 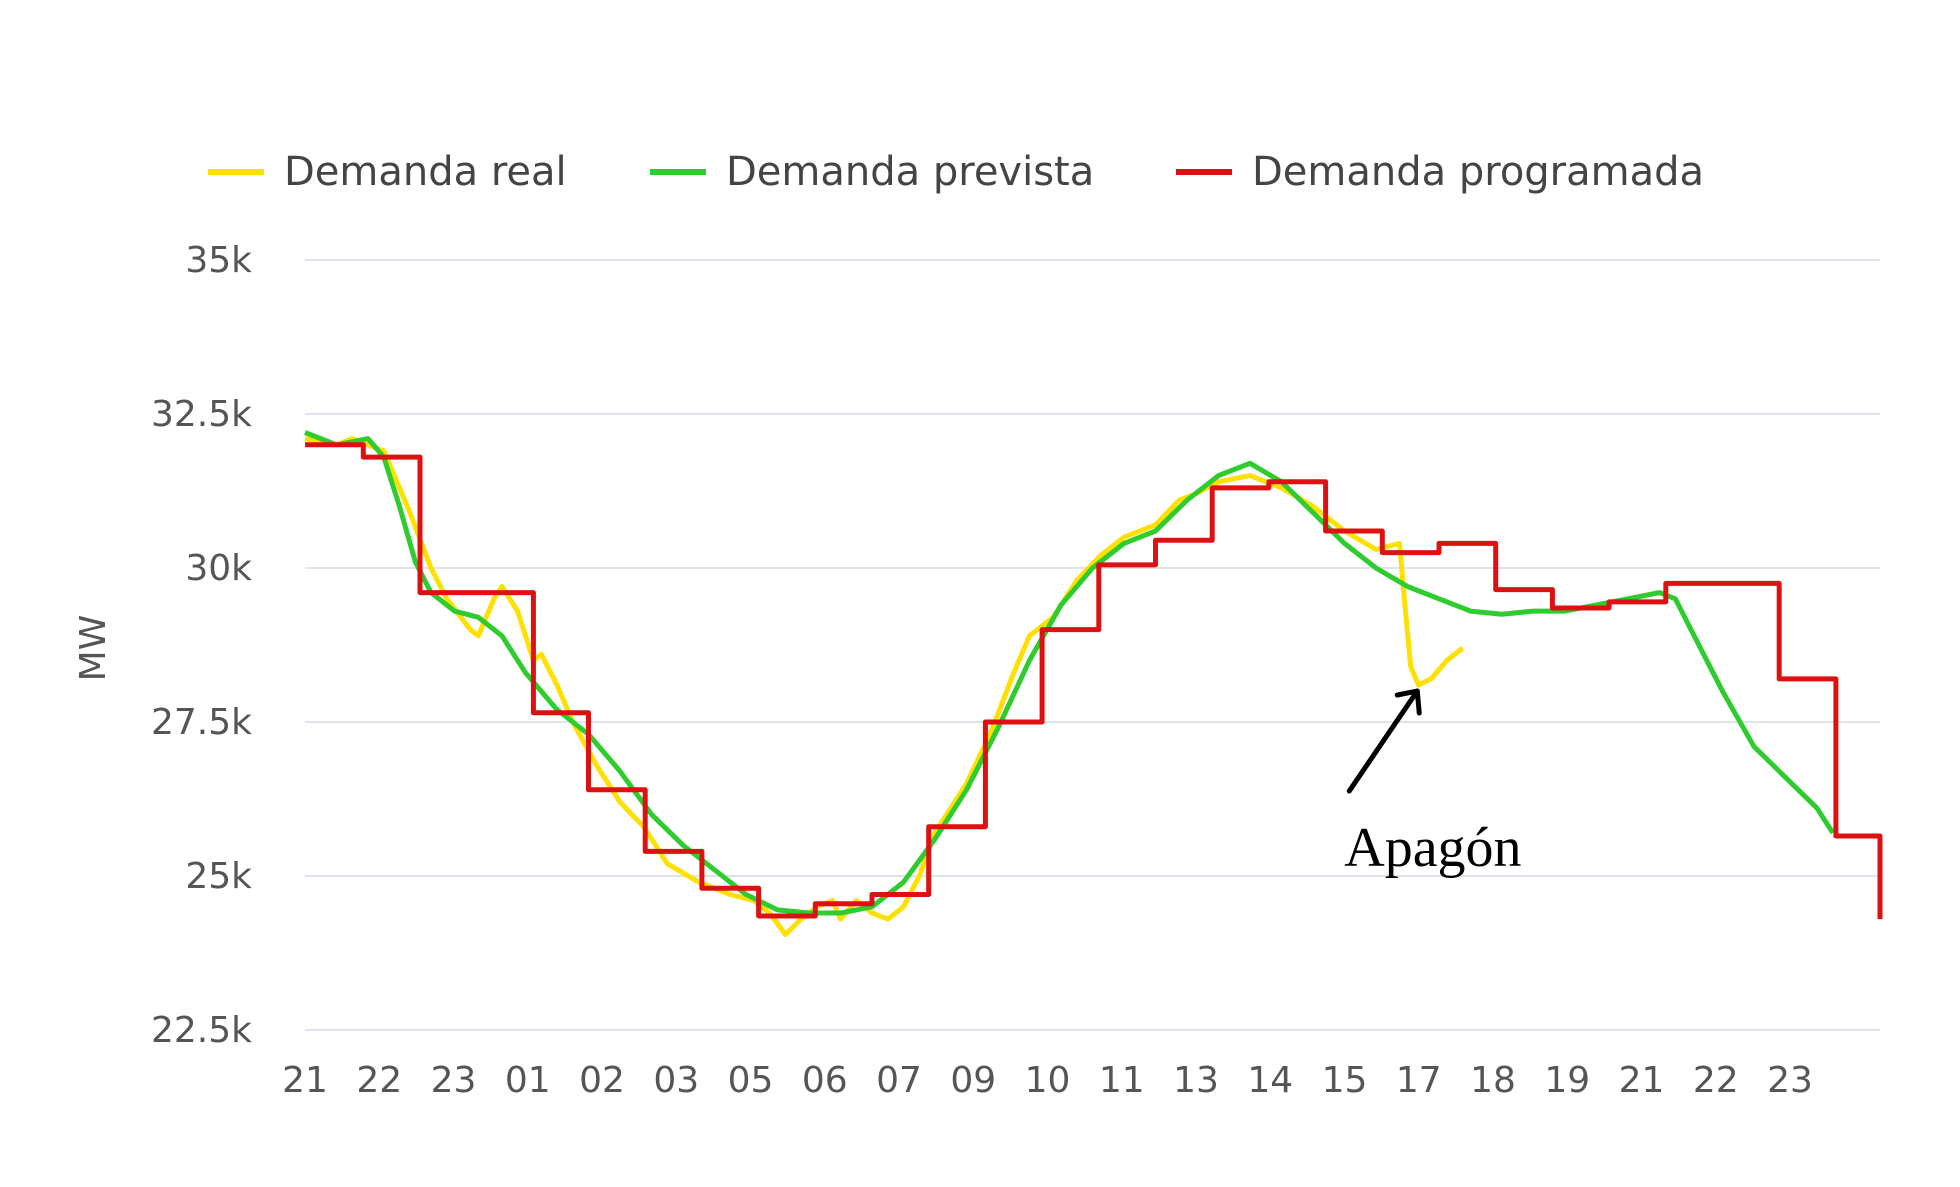 I want to click on y-axis-title: MW, so click(x=93, y=648).